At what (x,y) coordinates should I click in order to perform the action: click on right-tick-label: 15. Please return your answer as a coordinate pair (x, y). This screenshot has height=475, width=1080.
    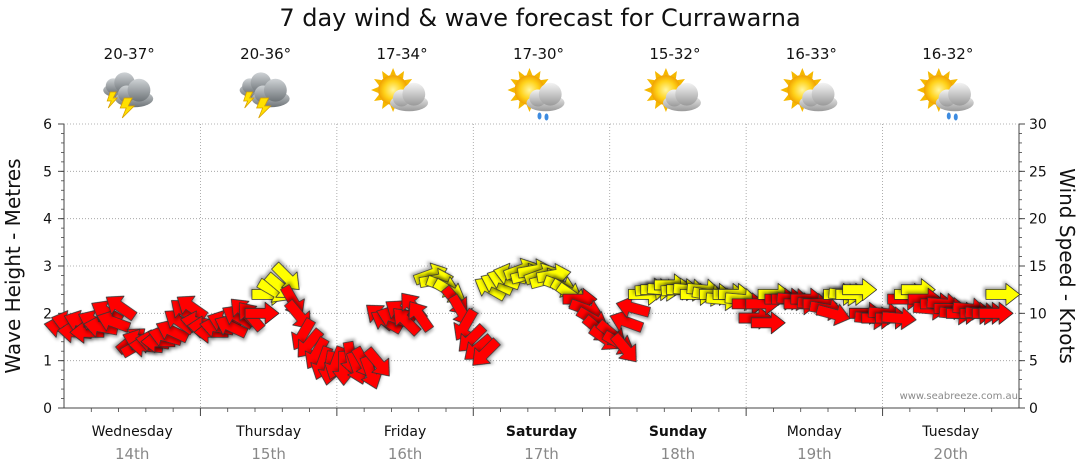
    Looking at the image, I should click on (1038, 267).